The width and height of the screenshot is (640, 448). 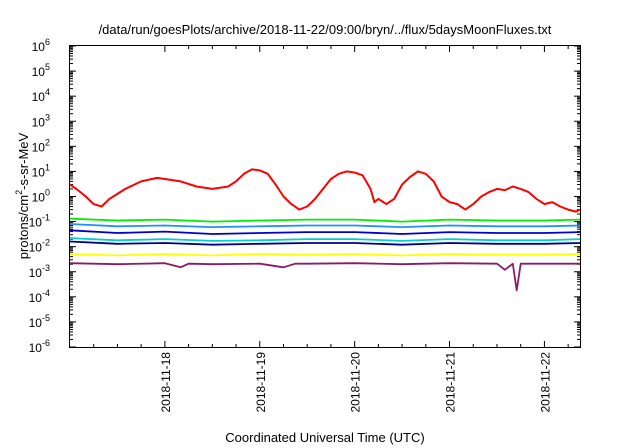 What do you see at coordinates (46, 268) in the screenshot?
I see `y-tick-label-exponent: -3` at bounding box center [46, 268].